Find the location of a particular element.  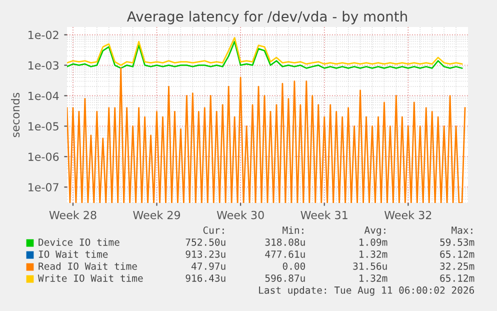

text: Avg: is located at coordinates (375, 231).